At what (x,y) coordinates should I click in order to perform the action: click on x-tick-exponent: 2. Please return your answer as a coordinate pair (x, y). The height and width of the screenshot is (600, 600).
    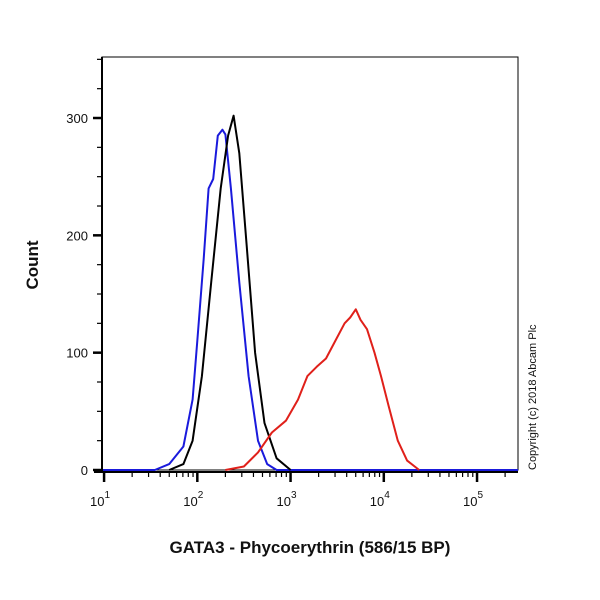
    Looking at the image, I should click on (201, 495).